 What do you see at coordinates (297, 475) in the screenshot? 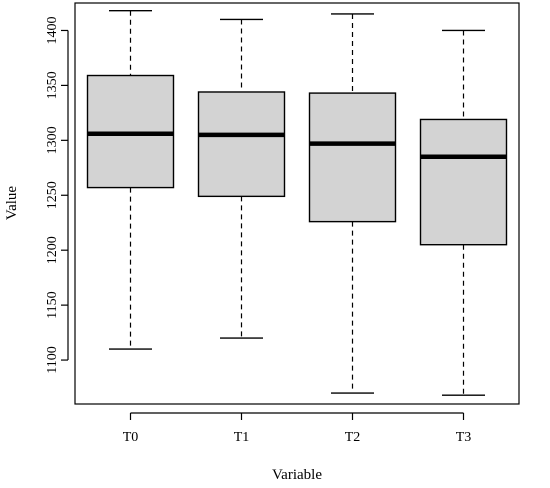
I see `x-axis-title: Variable` at bounding box center [297, 475].